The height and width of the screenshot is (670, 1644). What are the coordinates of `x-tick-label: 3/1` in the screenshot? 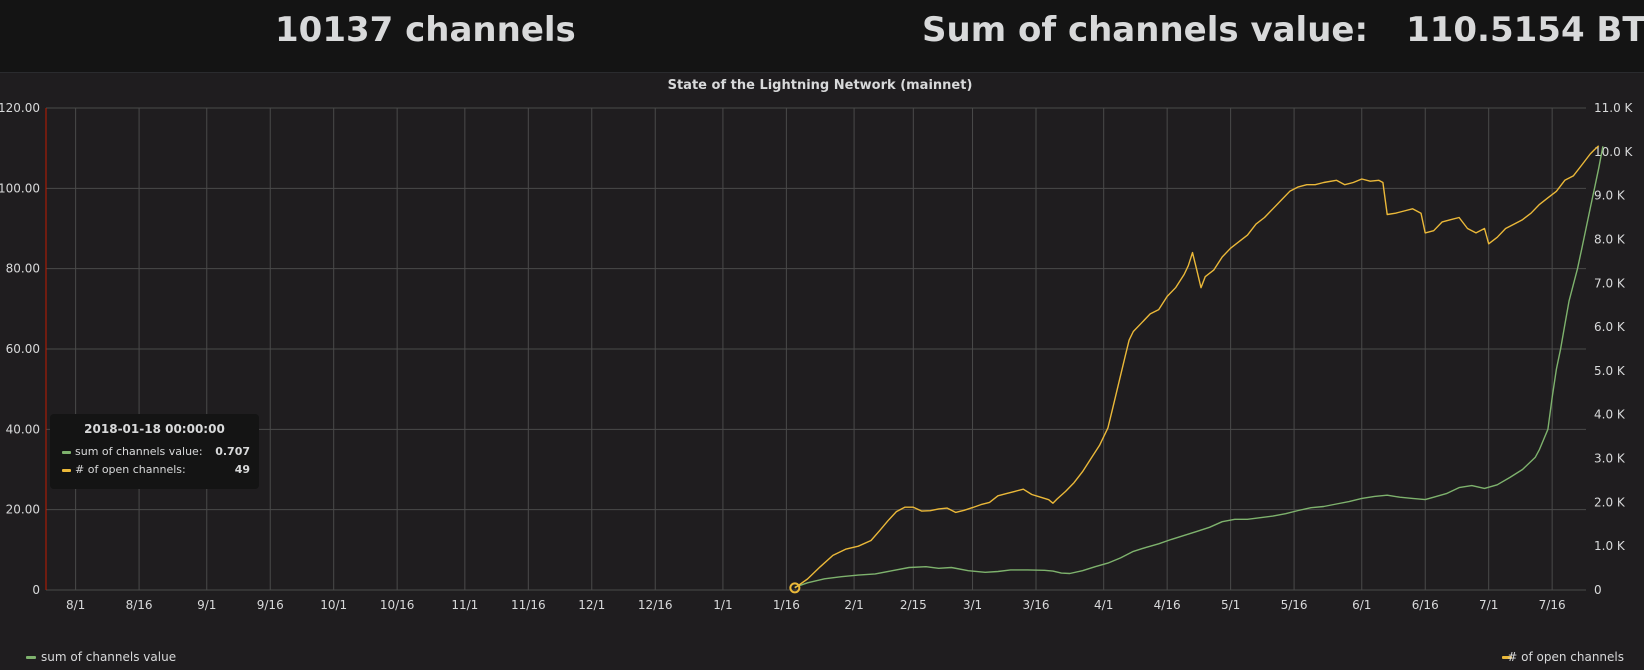 It's located at (972, 605).